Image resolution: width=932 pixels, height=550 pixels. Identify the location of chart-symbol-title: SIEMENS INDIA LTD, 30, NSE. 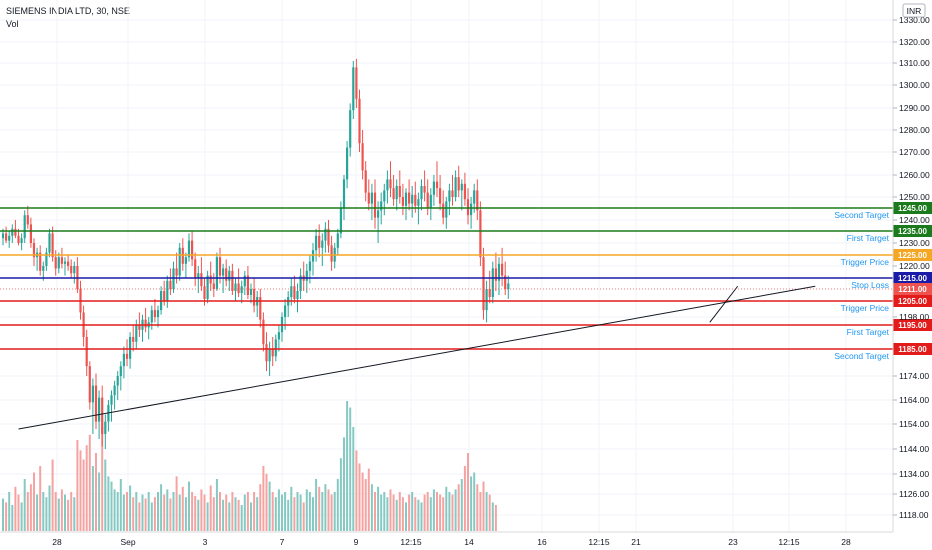
(68, 11).